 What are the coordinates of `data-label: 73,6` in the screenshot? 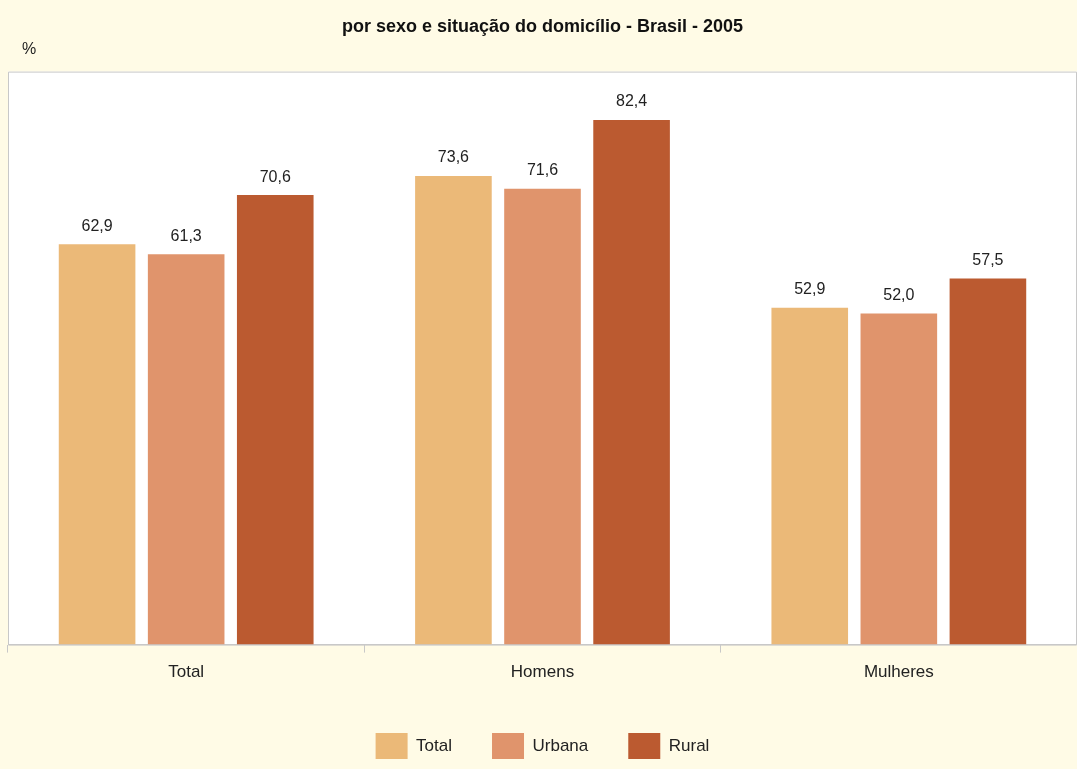 It's located at (453, 157).